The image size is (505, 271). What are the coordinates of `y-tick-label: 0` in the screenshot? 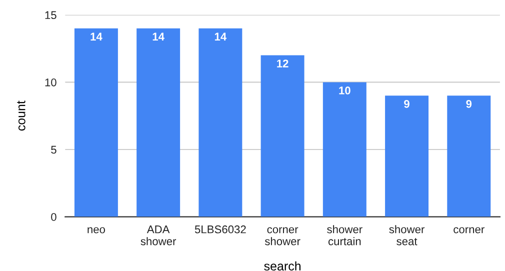 It's located at (53, 217).